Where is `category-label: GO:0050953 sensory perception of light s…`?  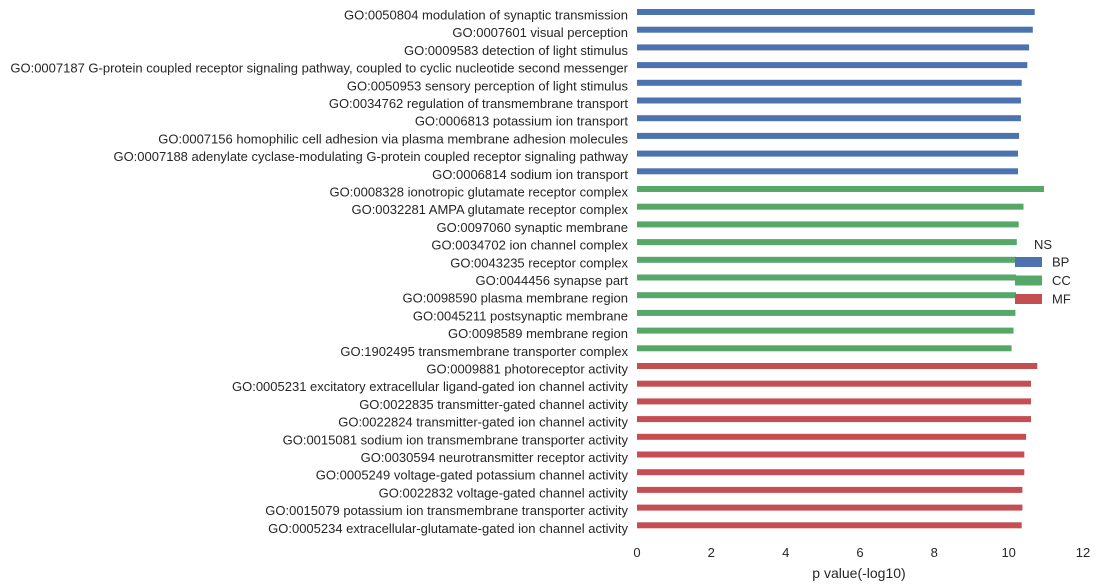
category-label: GO:0050953 sensory perception of light s… is located at coordinates (488, 85).